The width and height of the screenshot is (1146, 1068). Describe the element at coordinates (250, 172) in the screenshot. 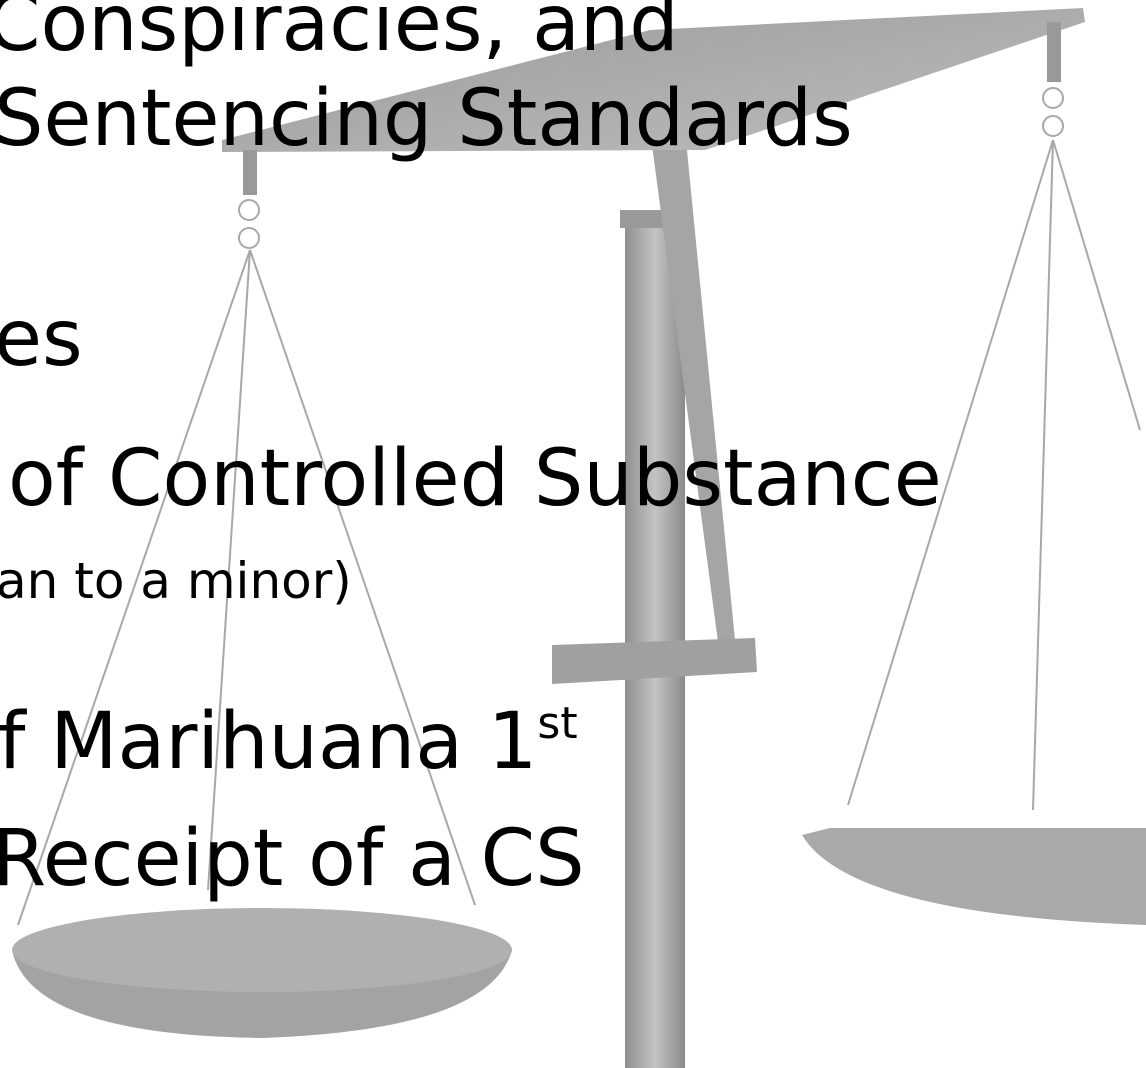

I see `hanger-left` at that location.